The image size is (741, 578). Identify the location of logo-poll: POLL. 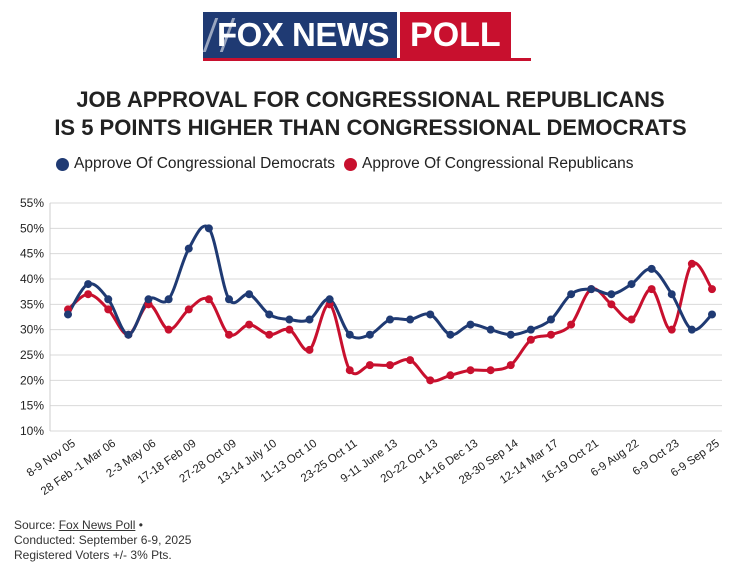
(455, 35).